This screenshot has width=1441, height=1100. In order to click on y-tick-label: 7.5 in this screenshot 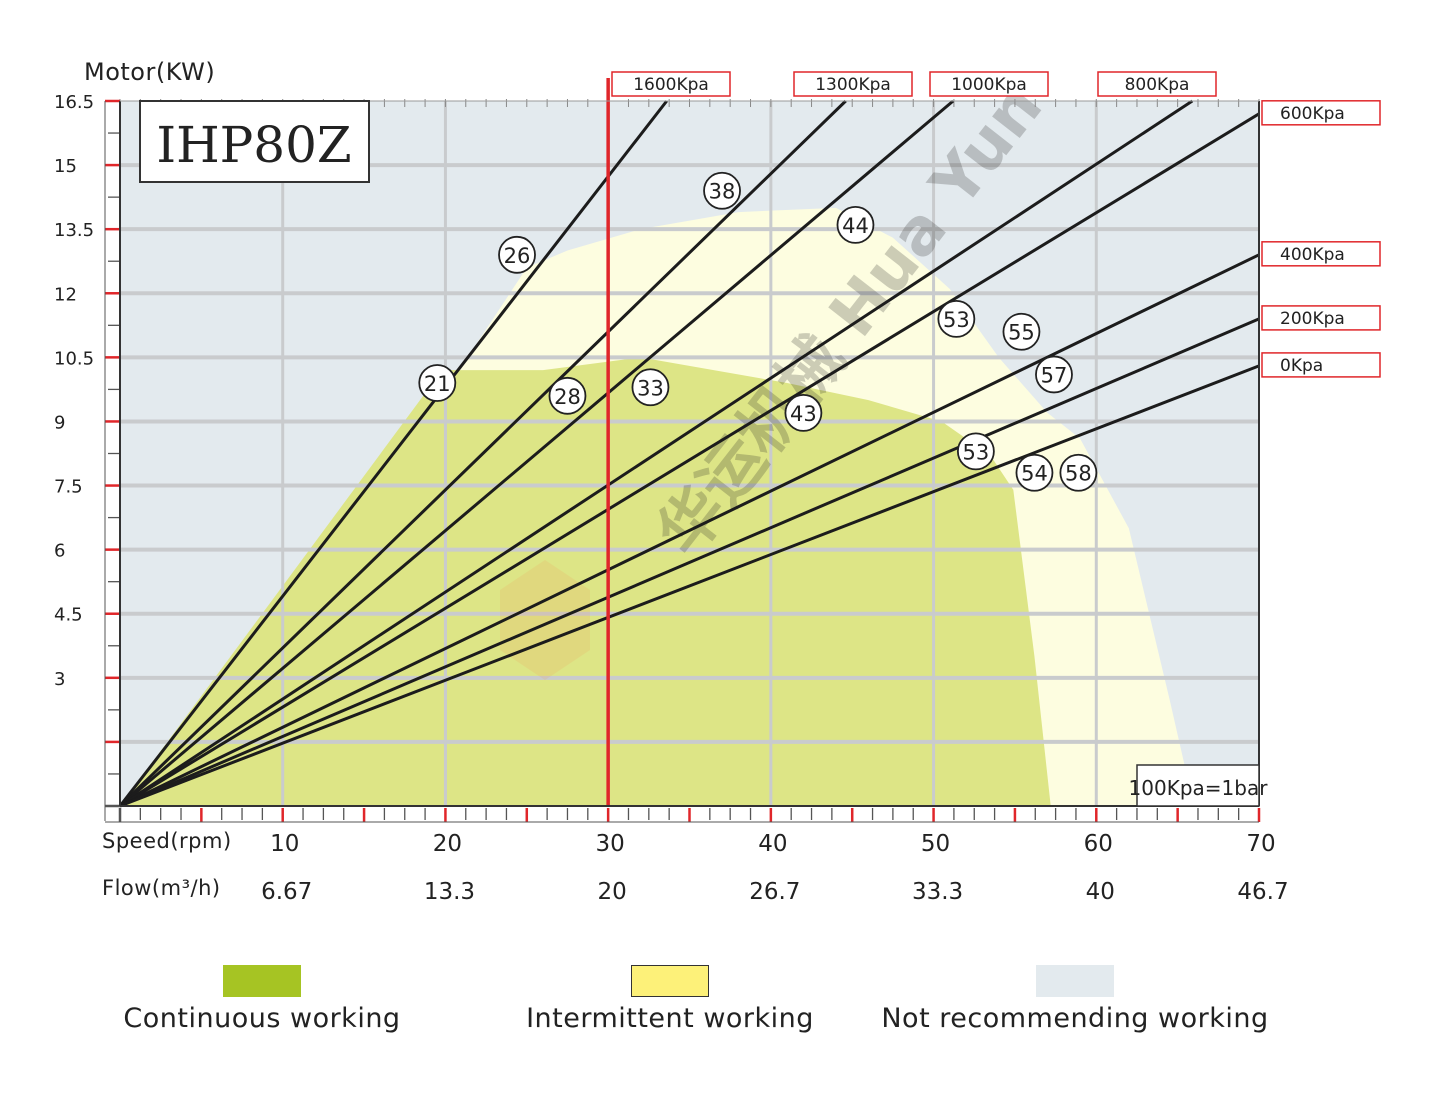, I will do `click(68, 487)`.